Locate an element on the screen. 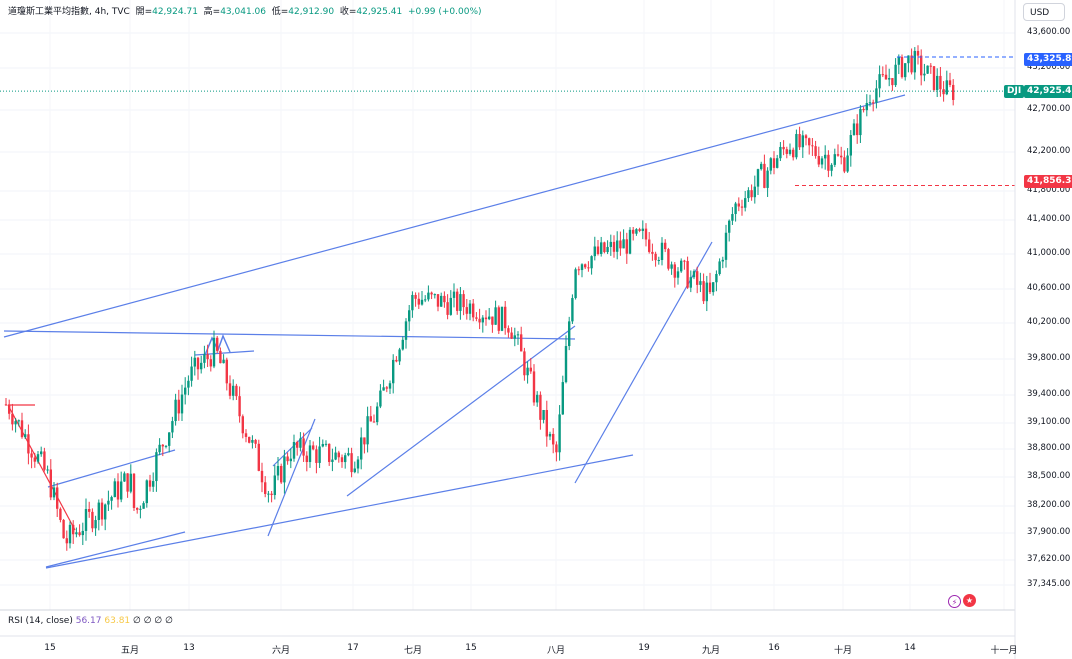 This screenshot has height=659, width=1072. y-tick-label: 37,620.00 is located at coordinates (1049, 559).